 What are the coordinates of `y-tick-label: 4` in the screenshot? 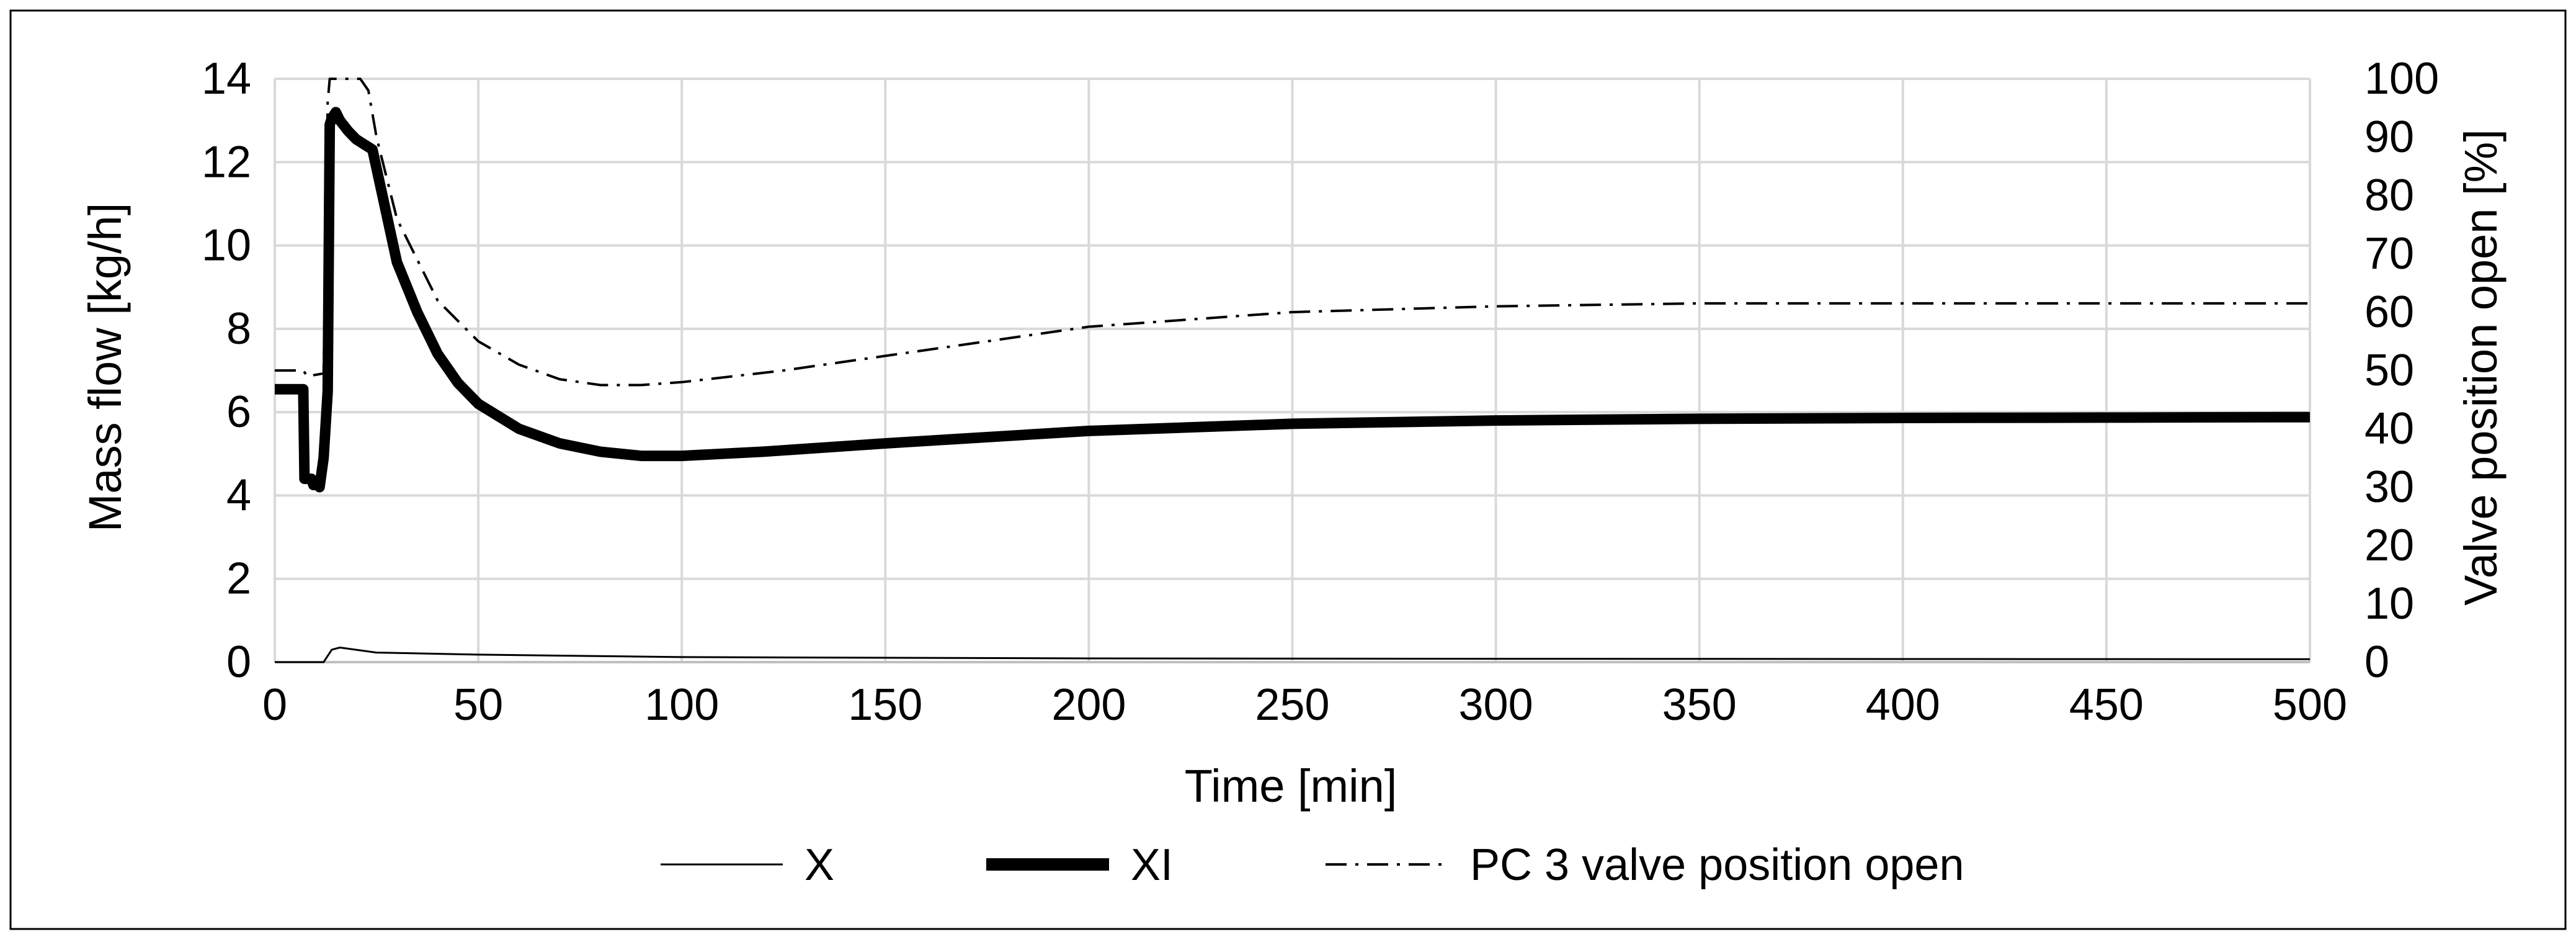 It's located at (239, 495).